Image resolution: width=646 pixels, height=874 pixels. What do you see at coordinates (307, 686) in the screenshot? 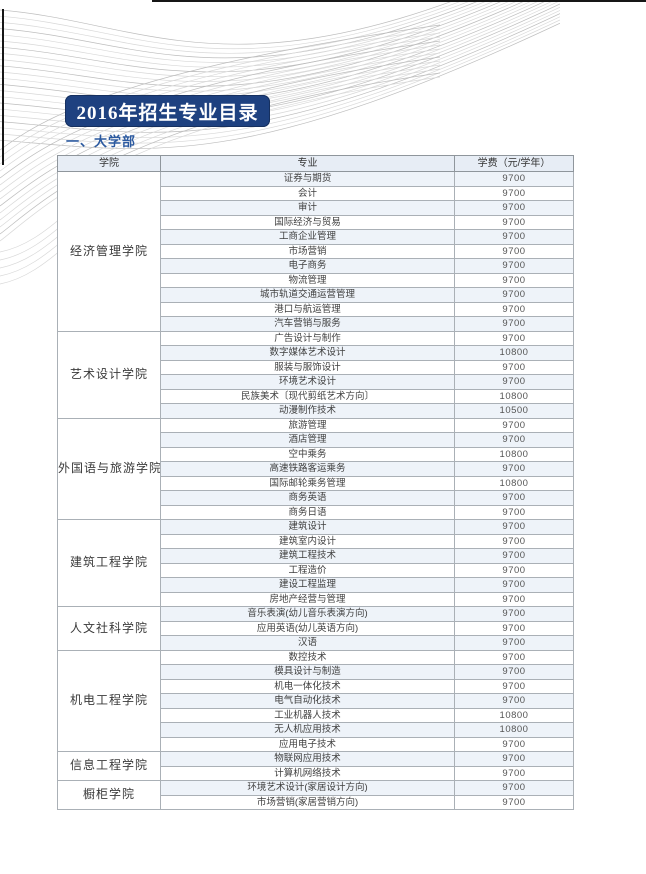
I see `major-cell: 机电一体化技术` at bounding box center [307, 686].